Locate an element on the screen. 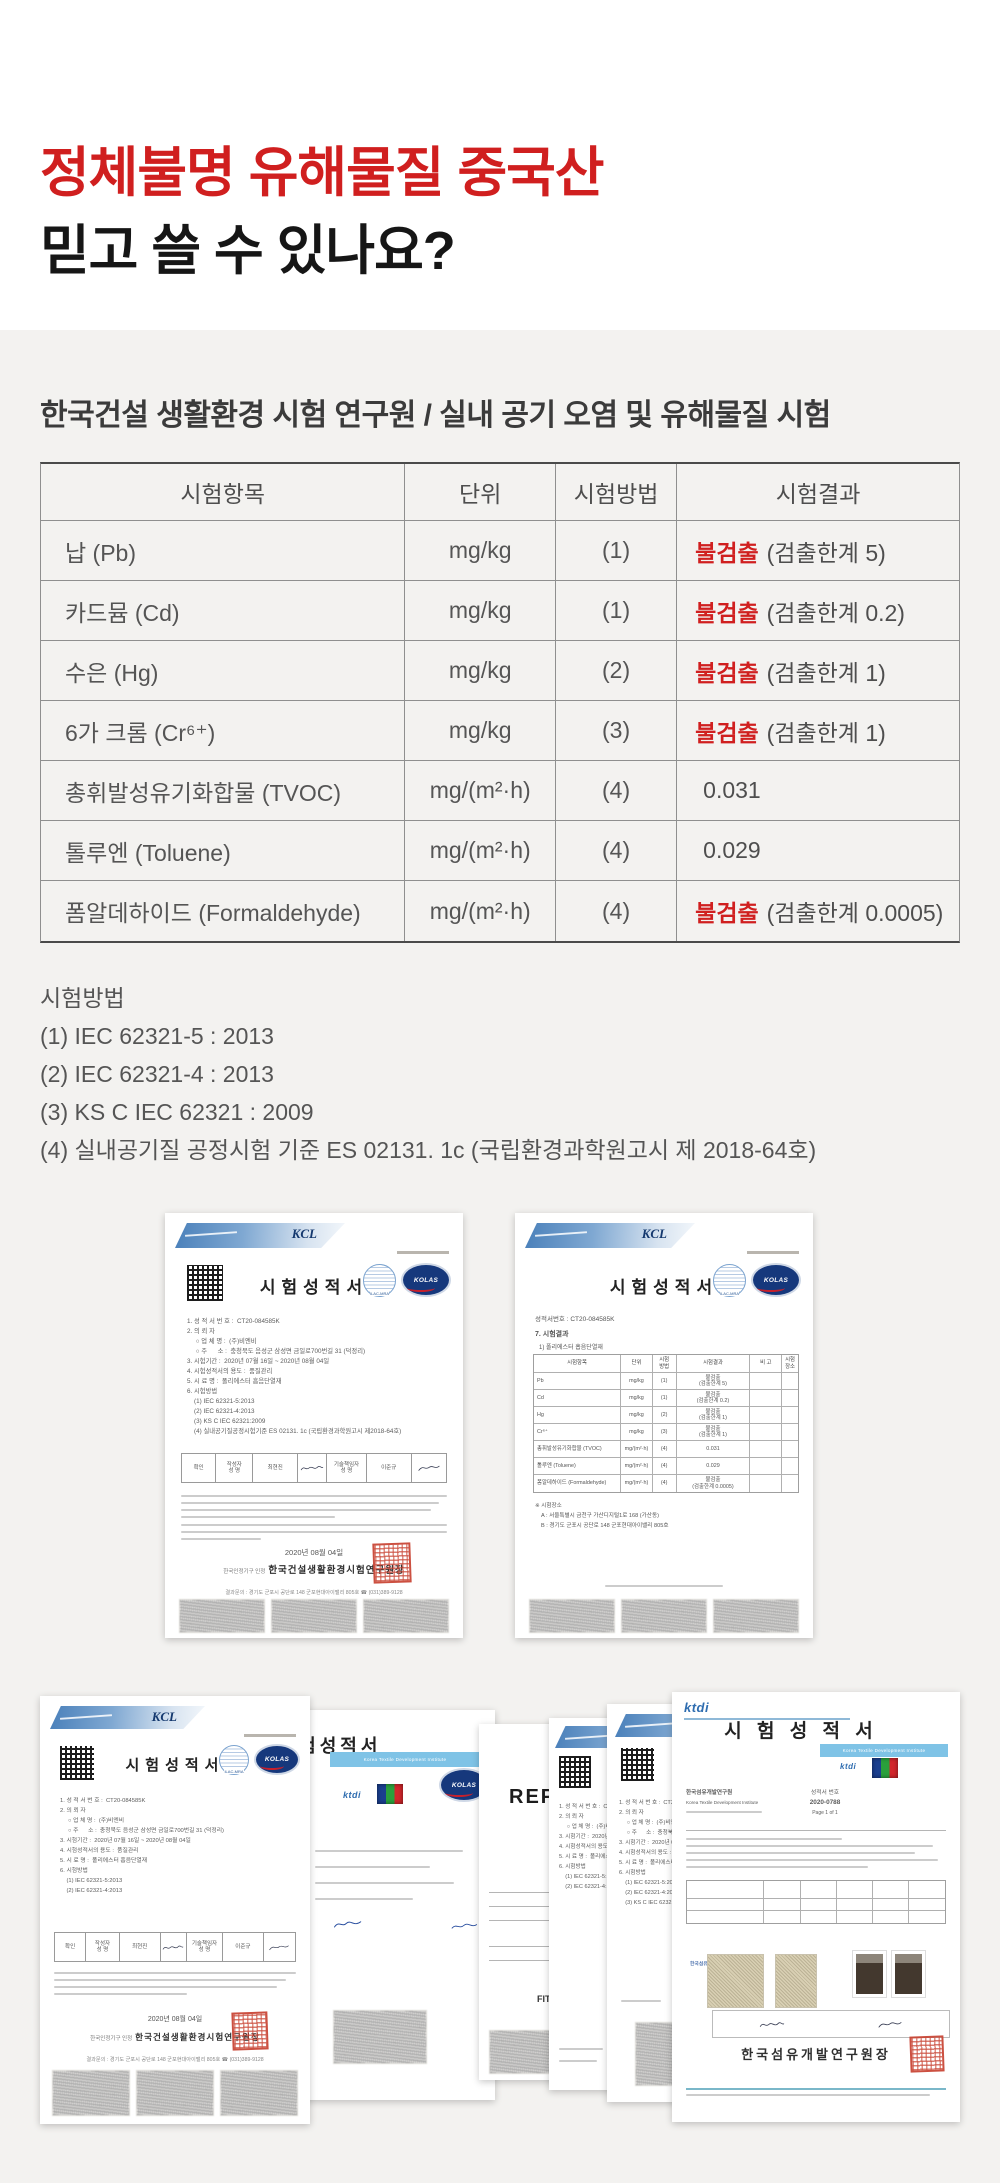  sign-tech-name: 이준규 is located at coordinates (243, 1947).